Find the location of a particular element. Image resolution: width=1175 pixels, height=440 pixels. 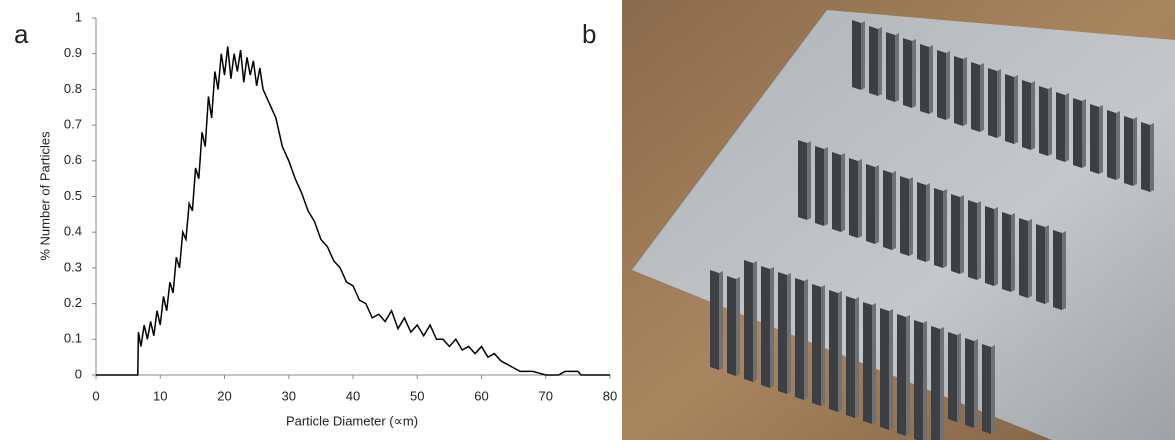

x-tick-label: 30 is located at coordinates (289, 395).